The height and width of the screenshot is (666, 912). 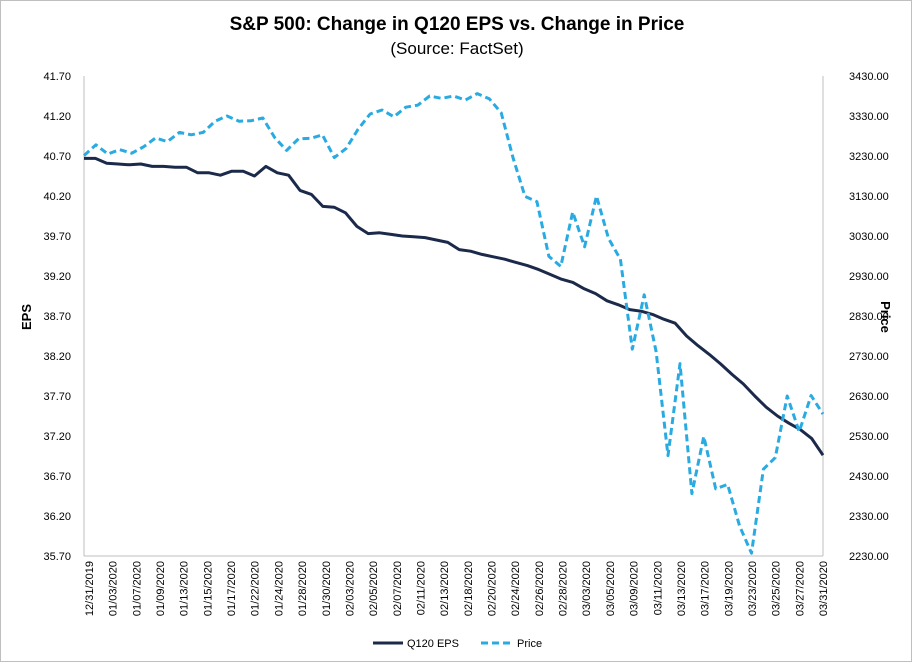 What do you see at coordinates (635, 588) in the screenshot?
I see `x-tick-label: 03/09/2020` at bounding box center [635, 588].